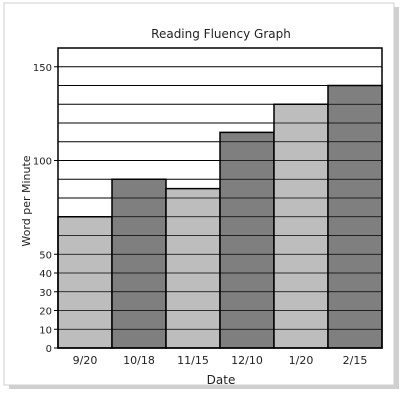 The height and width of the screenshot is (400, 405). I want to click on x-tick-labels: 9/20 10/18 11/15 12/10 1/20 2/15, so click(220, 360).